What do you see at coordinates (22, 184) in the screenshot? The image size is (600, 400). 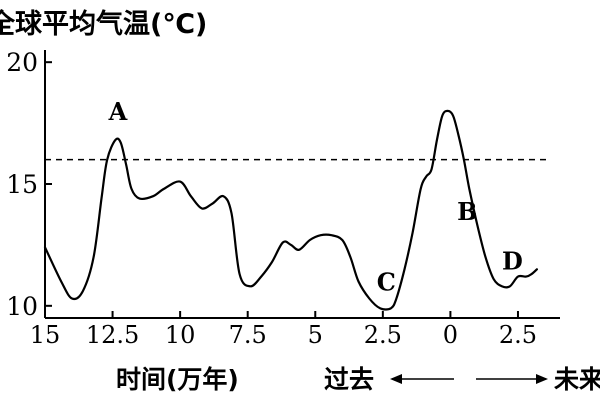 I see `y-tick-label: 15` at bounding box center [22, 184].